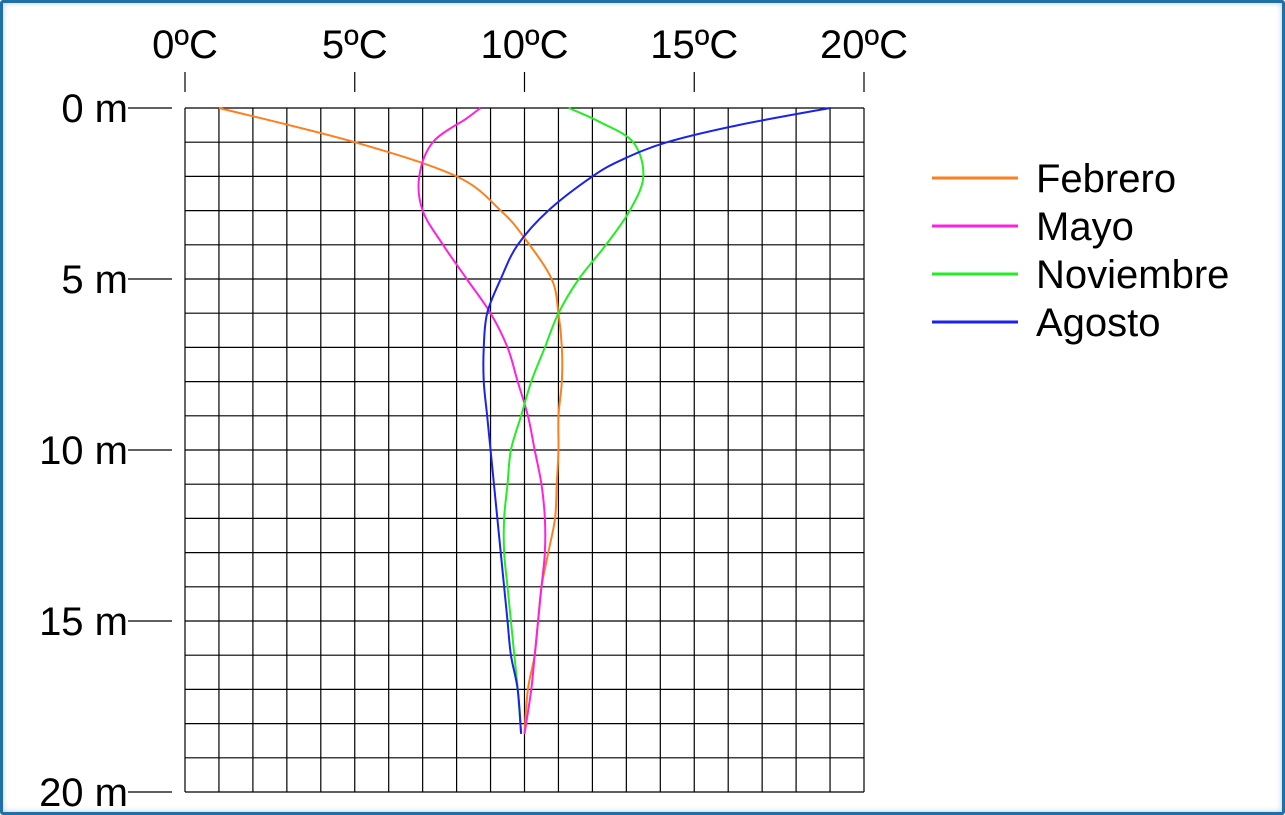  I want to click on legend-label-mayo: Mayo, so click(1085, 227).